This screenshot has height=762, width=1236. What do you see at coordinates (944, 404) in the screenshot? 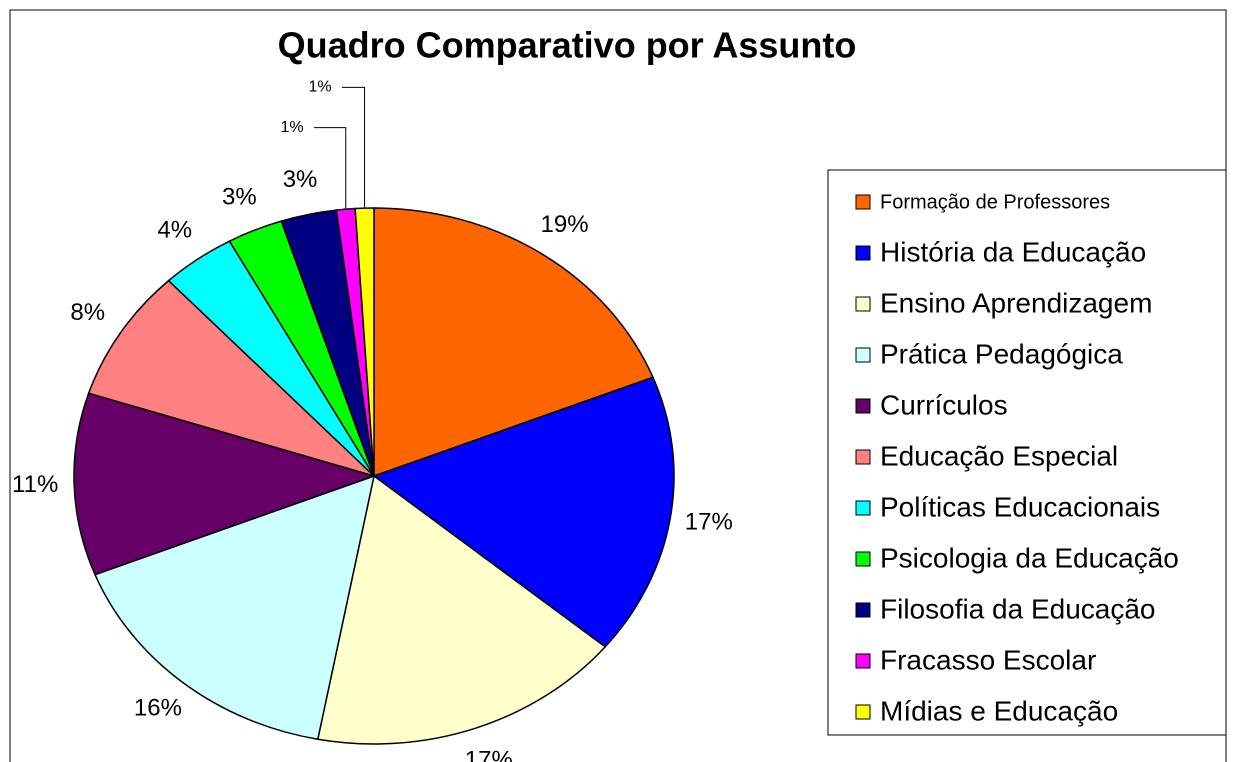
I see `legend-label: Currículos` at bounding box center [944, 404].